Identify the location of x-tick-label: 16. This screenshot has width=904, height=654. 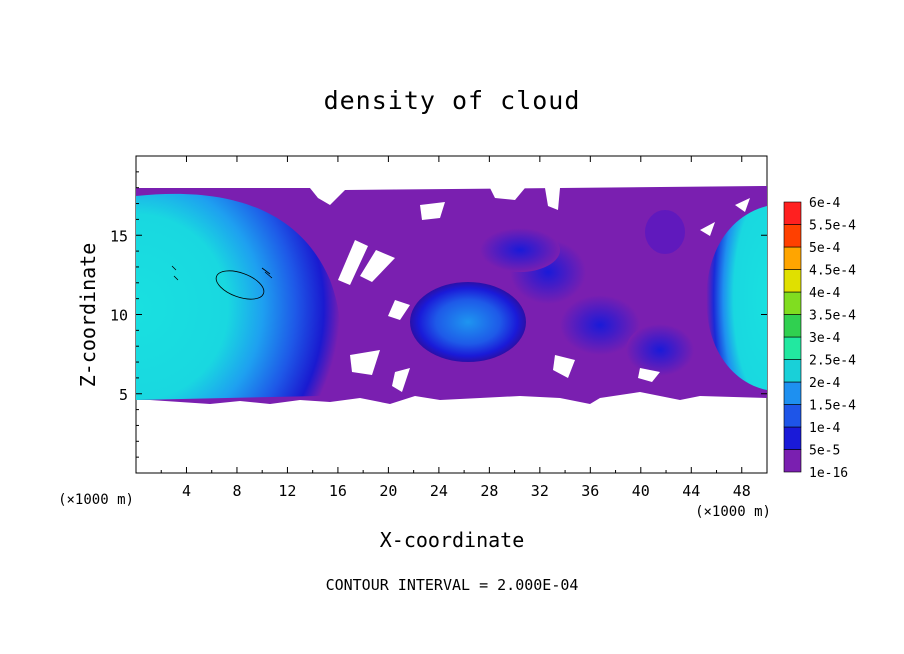
(338, 491).